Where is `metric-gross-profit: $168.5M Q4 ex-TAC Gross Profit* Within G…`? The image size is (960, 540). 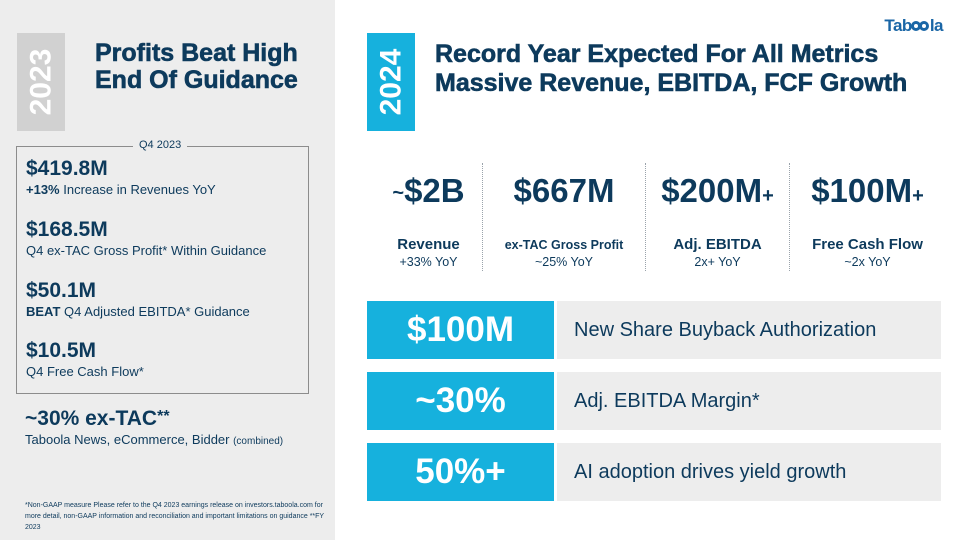
metric-gross-profit: $168.5M Q4 ex-TAC Gross Profit* Within G… is located at coordinates (146, 238).